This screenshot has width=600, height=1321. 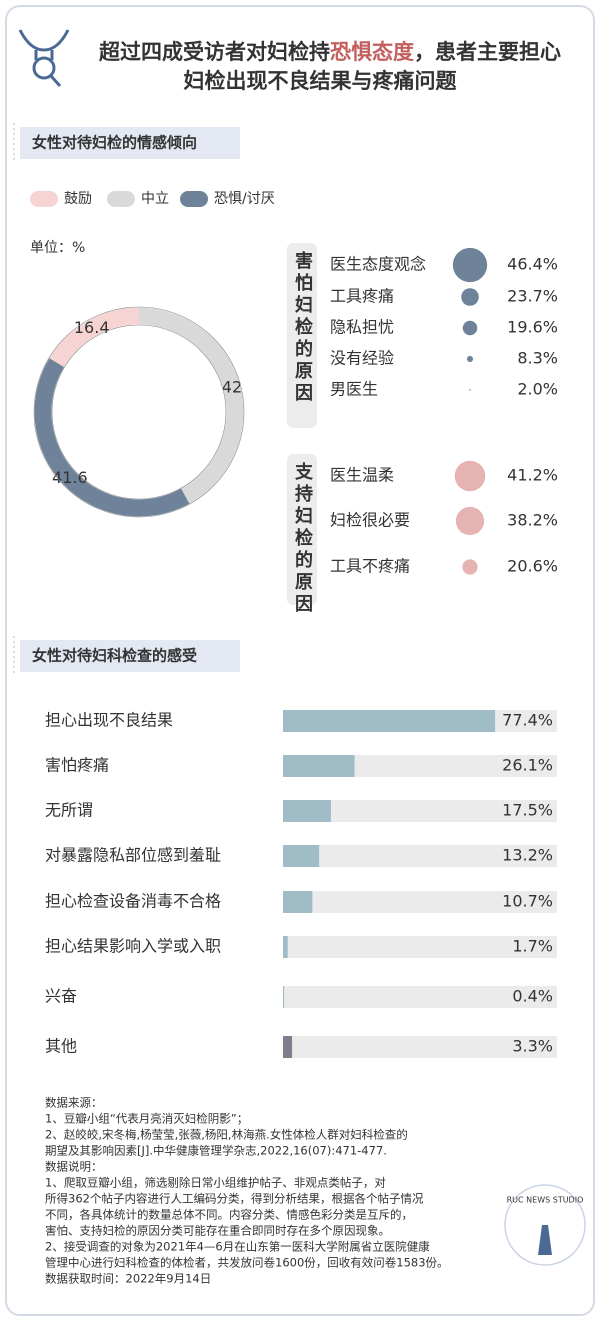 I want to click on value-label: 10.7%, so click(x=527, y=901).